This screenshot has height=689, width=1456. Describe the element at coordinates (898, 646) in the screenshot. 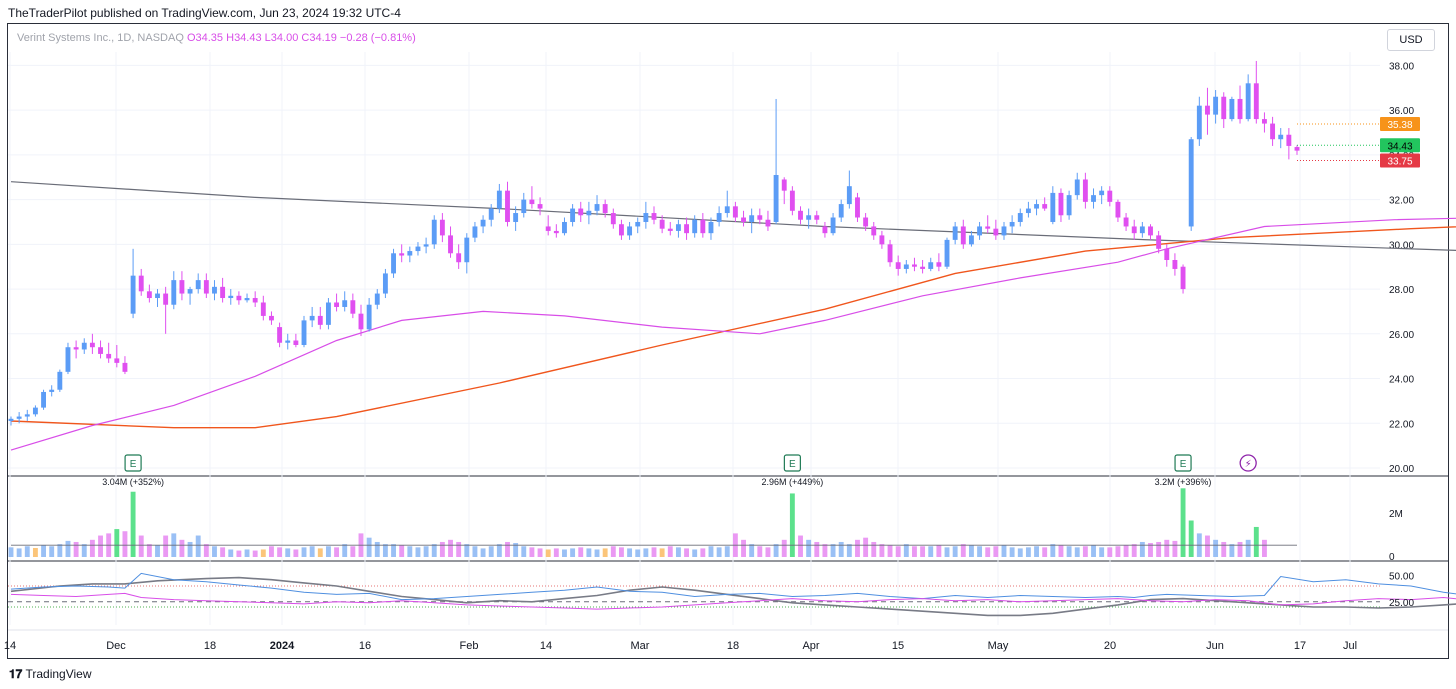

I see `time-tick-label: 15` at that location.